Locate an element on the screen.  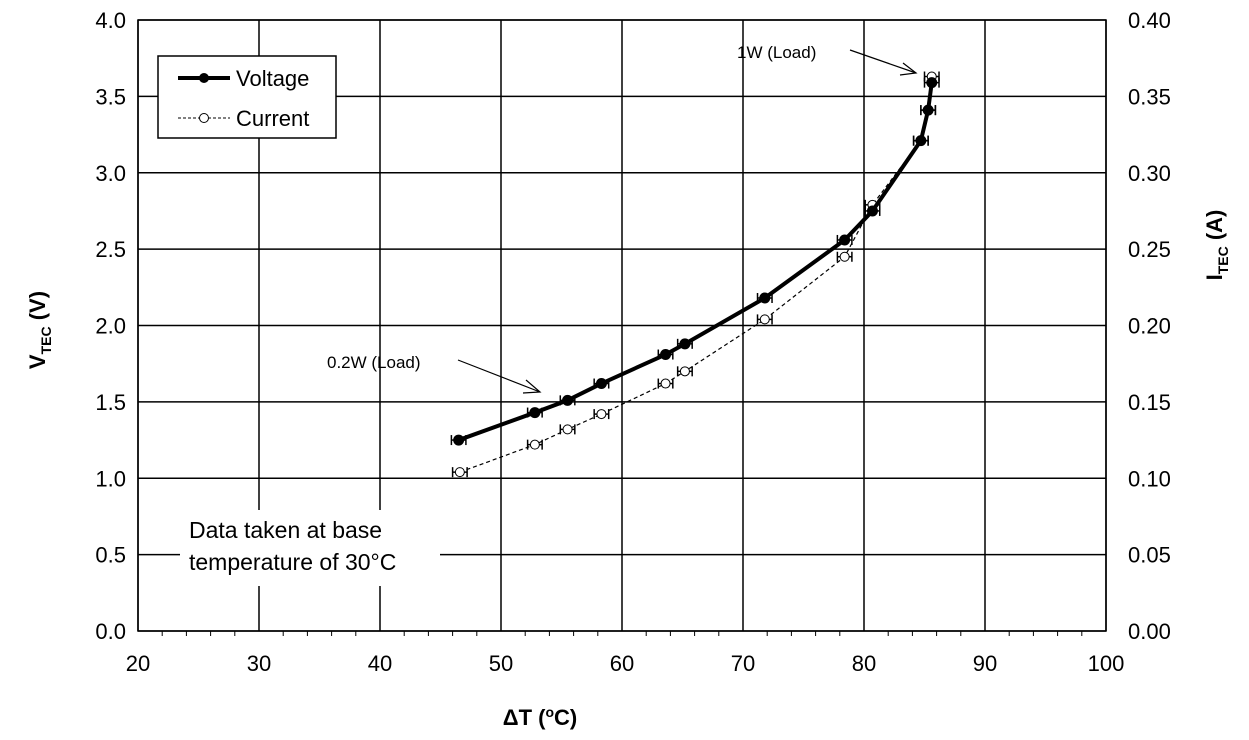
annotation-0-2w: 0.2W (Load) is located at coordinates (434, 373).